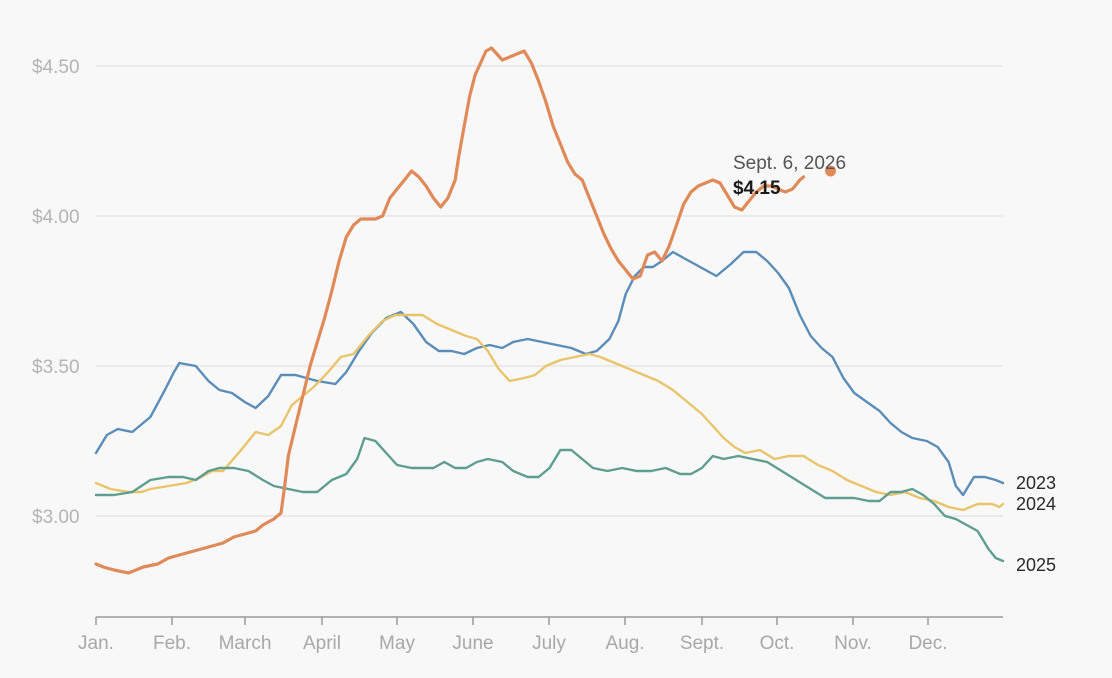 The height and width of the screenshot is (678, 1112). I want to click on annotation-point, so click(831, 171).